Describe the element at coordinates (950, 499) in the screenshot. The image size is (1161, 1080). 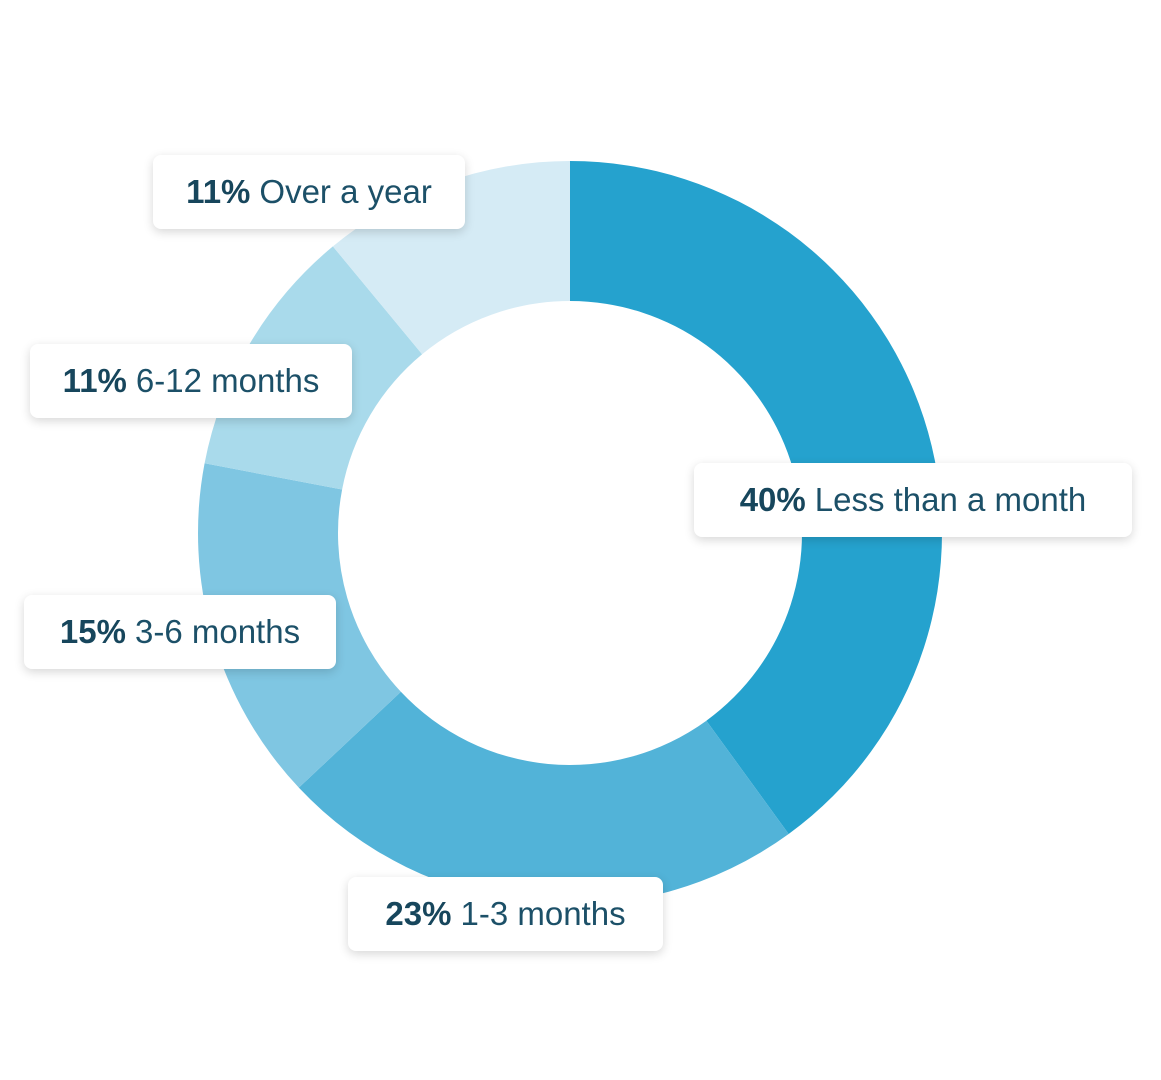
I see `label-less-than-a-month-category: Less than a month` at that location.